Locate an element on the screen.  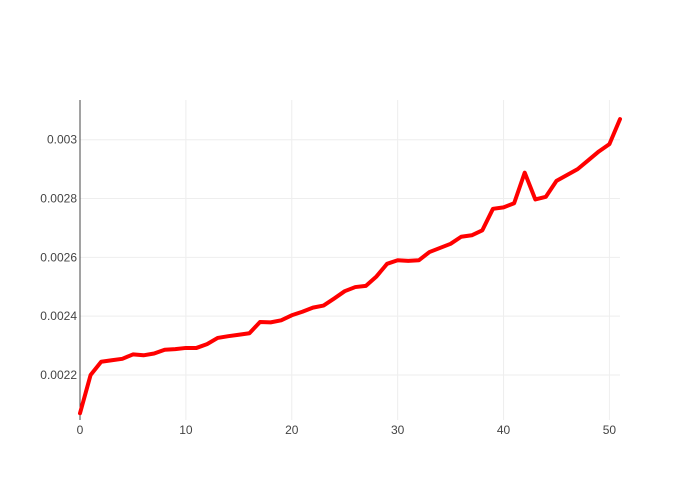
y-tick-label: 0.0024 is located at coordinates (58, 316).